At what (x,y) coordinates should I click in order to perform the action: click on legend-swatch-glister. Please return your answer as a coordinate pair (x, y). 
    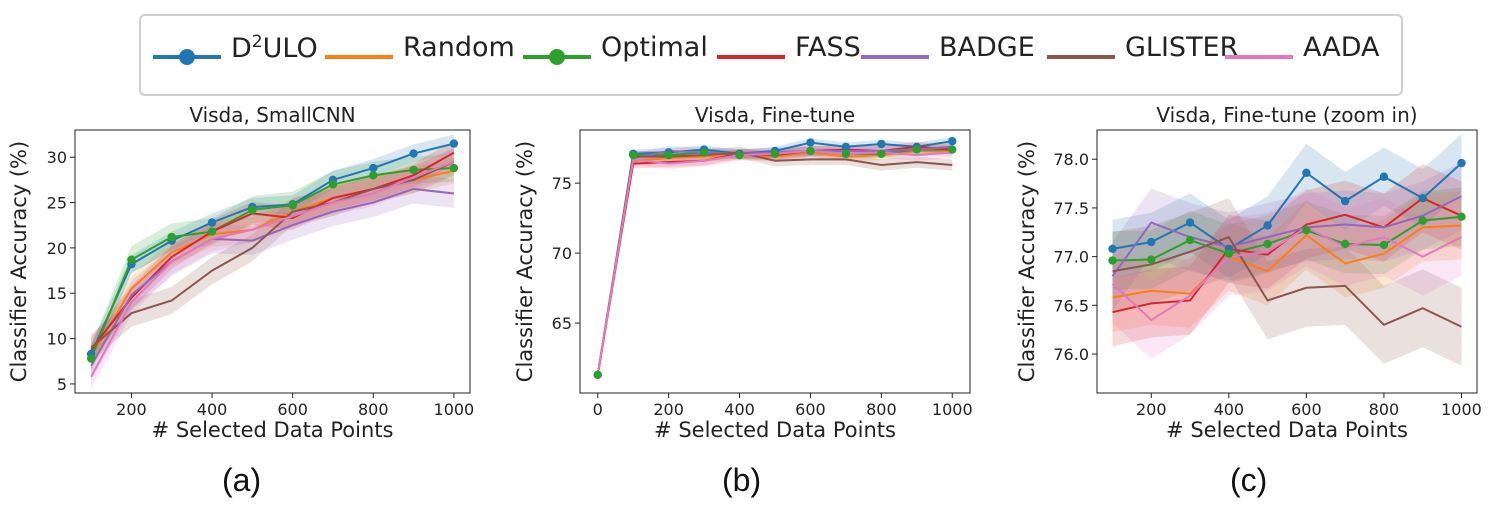
    Looking at the image, I should click on (1081, 57).